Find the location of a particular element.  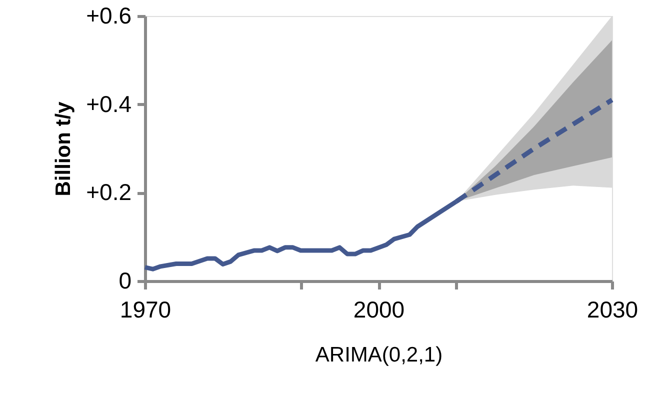

x-tick-label: 1970 is located at coordinates (146, 309).